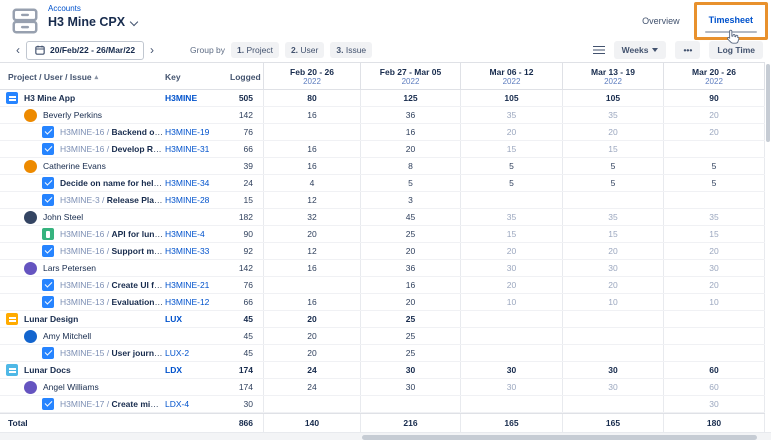  I want to click on more-actions-button: •••, so click(688, 50).